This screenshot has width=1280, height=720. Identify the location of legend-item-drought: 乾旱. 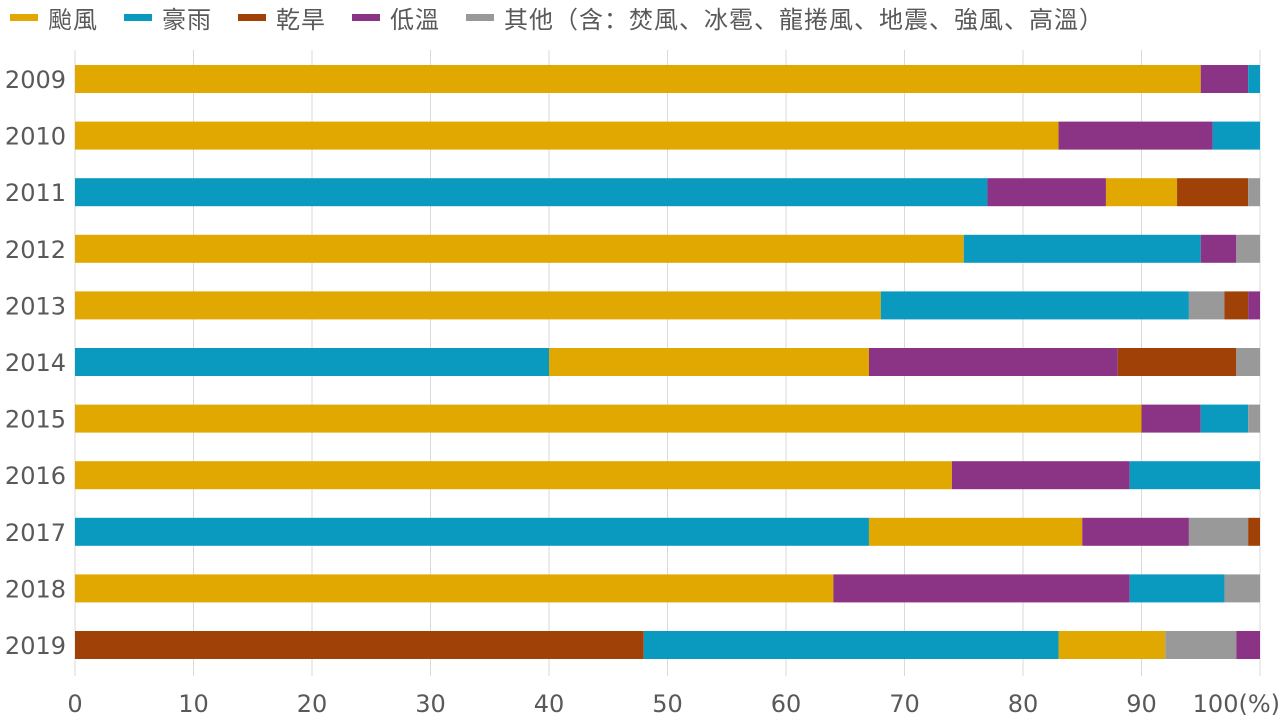
(282, 17).